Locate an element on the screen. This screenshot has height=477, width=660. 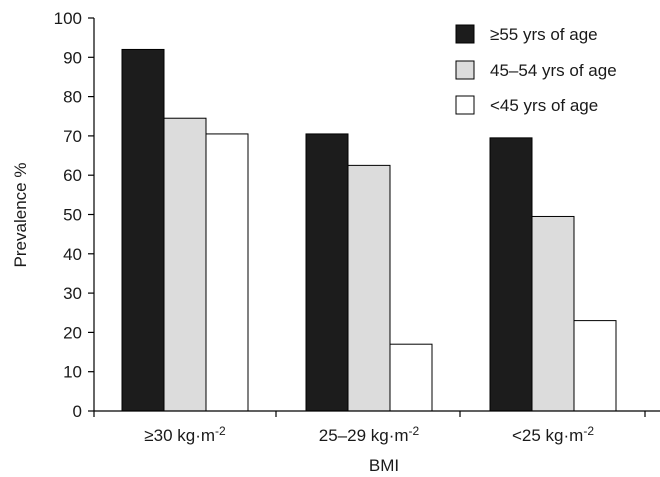
x-tick-label: 25–29 kg·m-2 is located at coordinates (369, 434).